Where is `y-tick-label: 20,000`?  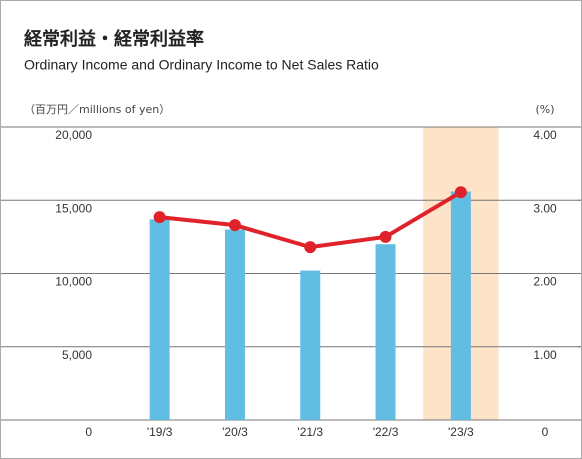
y-tick-label: 20,000 is located at coordinates (73, 135).